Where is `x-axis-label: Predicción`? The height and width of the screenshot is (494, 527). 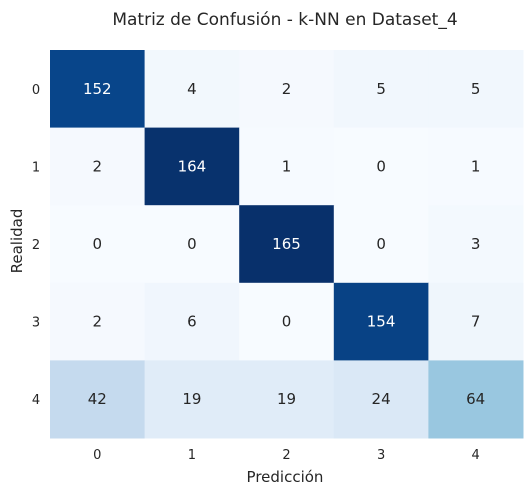 x-axis-label: Predicción is located at coordinates (285, 477).